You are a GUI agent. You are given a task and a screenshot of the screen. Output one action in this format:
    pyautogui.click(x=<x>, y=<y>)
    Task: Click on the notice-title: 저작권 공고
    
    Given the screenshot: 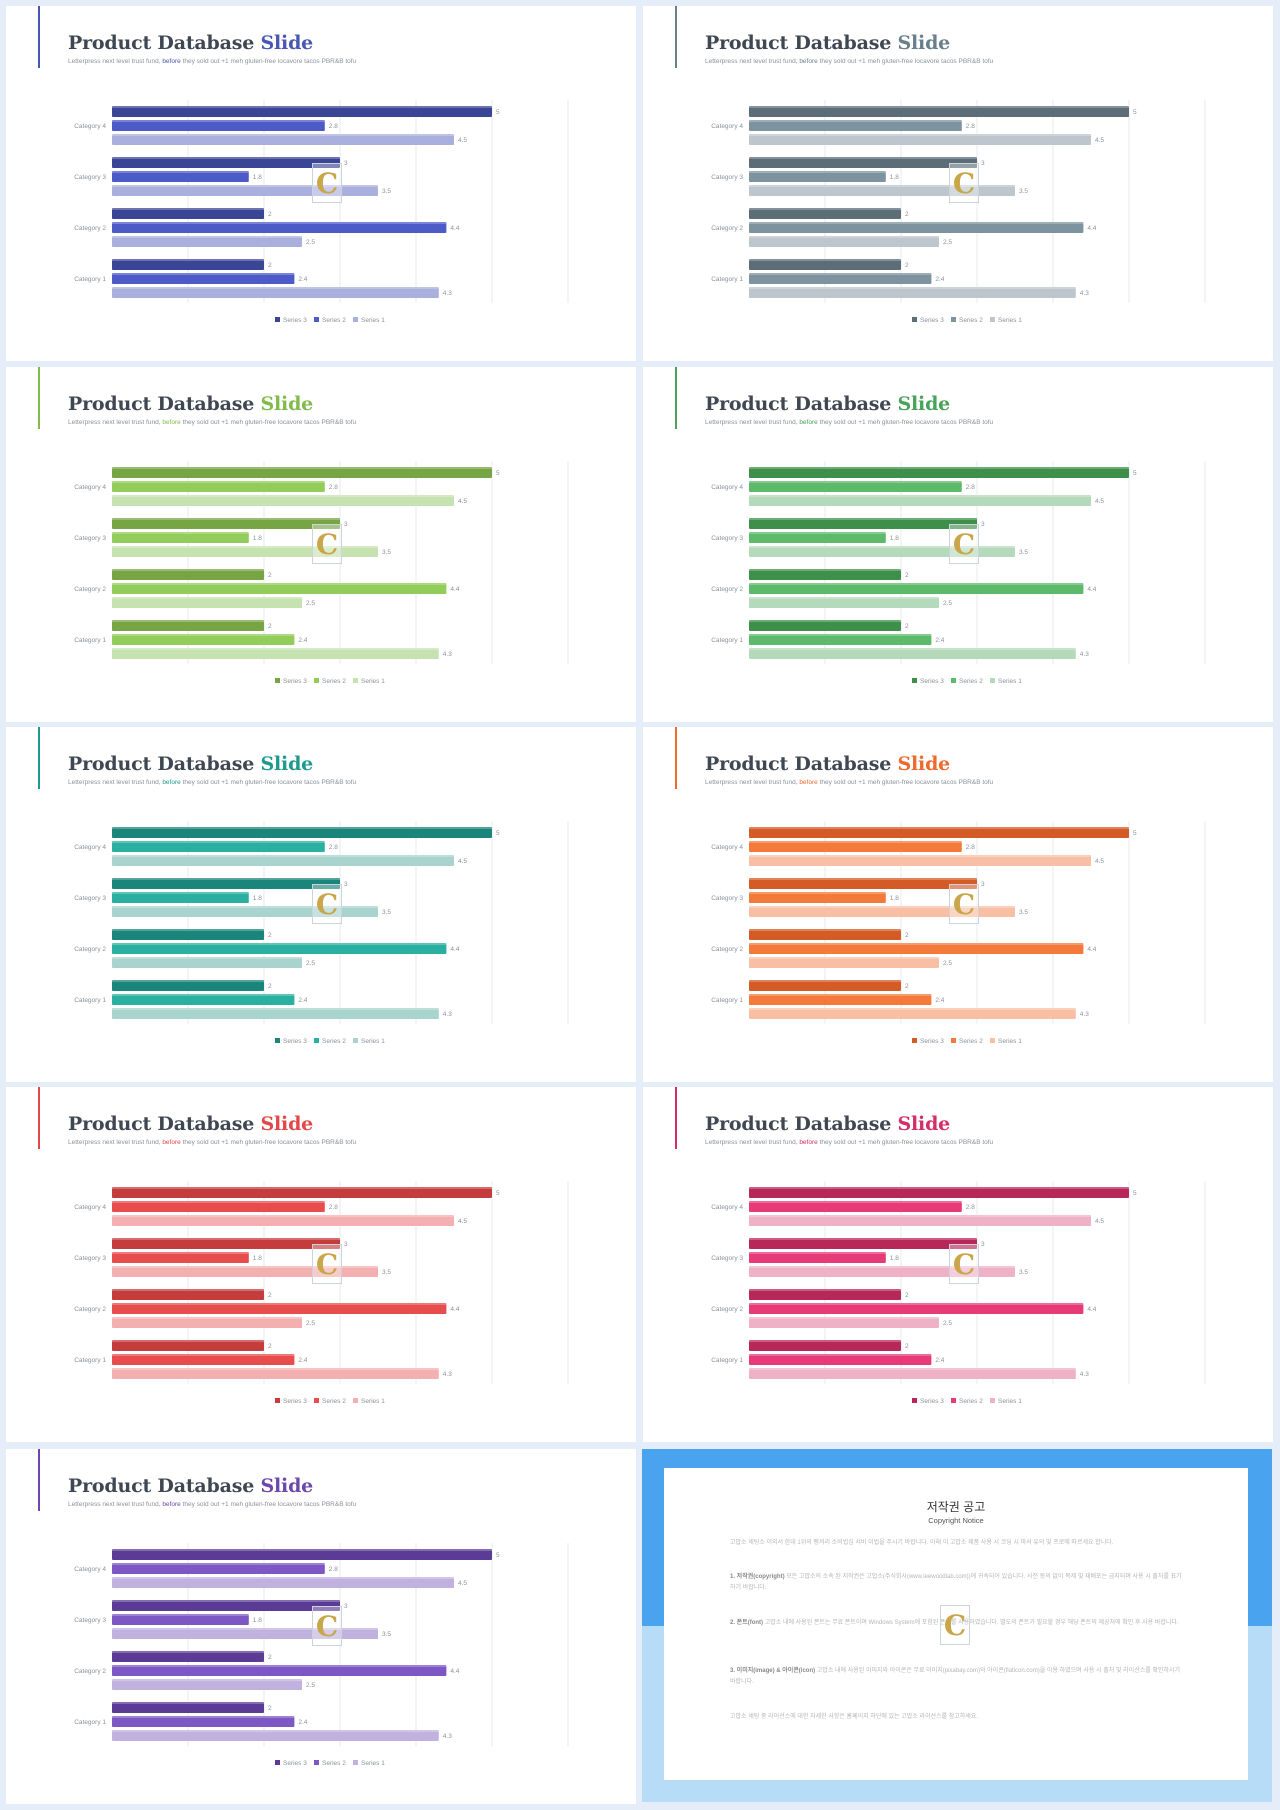 What is the action you would take?
    pyautogui.click(x=956, y=1507)
    